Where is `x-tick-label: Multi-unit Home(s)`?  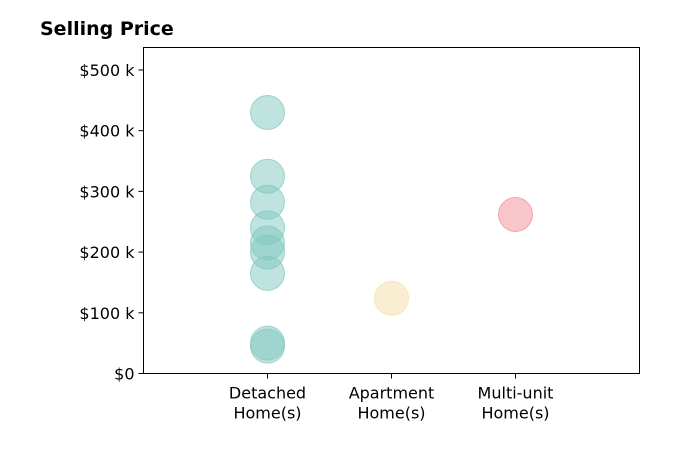 x-tick-label: Multi-unit Home(s) is located at coordinates (516, 403).